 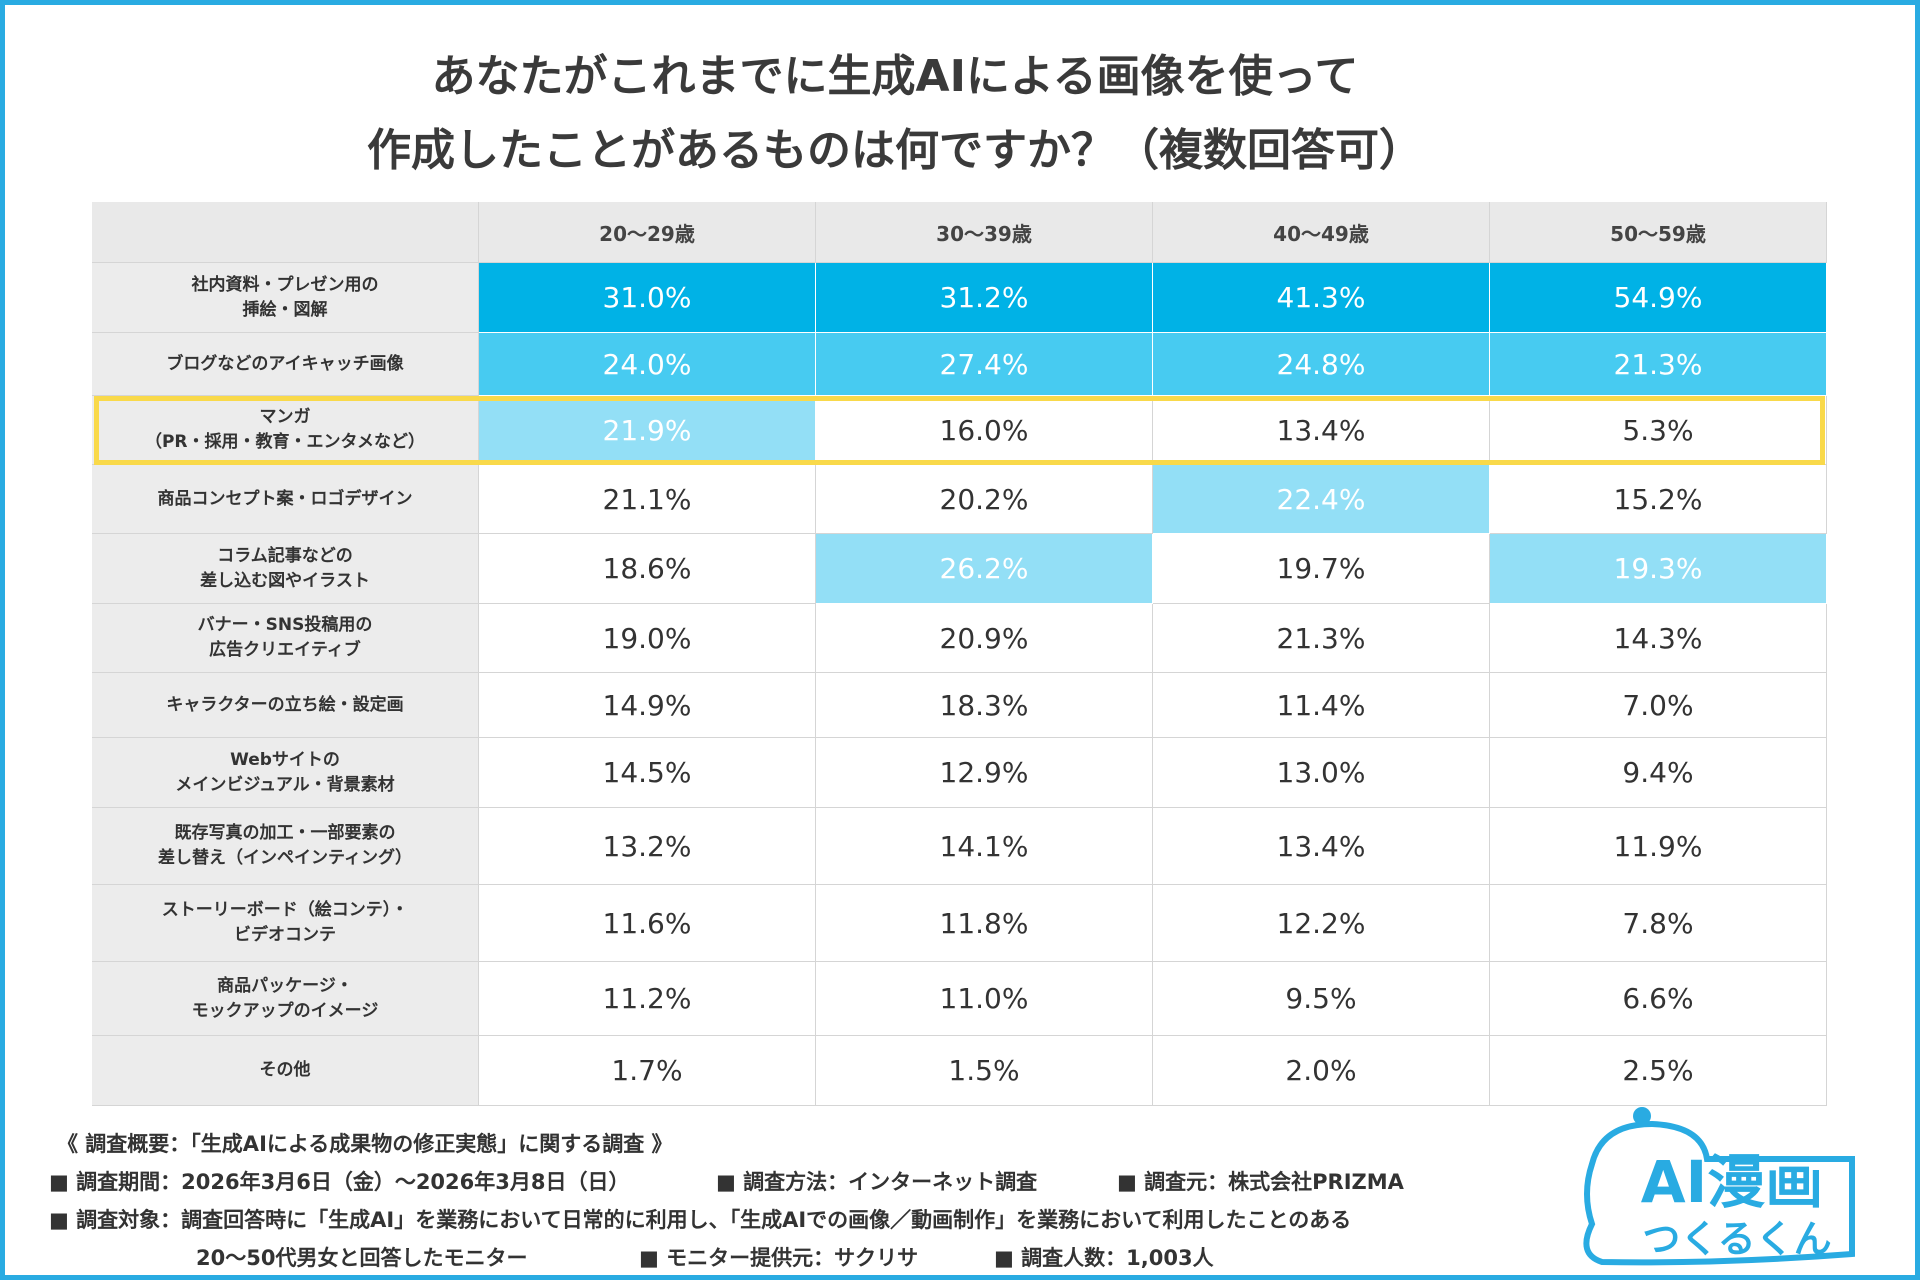 I want to click on column-header: 20〜29歳, so click(x=647, y=232).